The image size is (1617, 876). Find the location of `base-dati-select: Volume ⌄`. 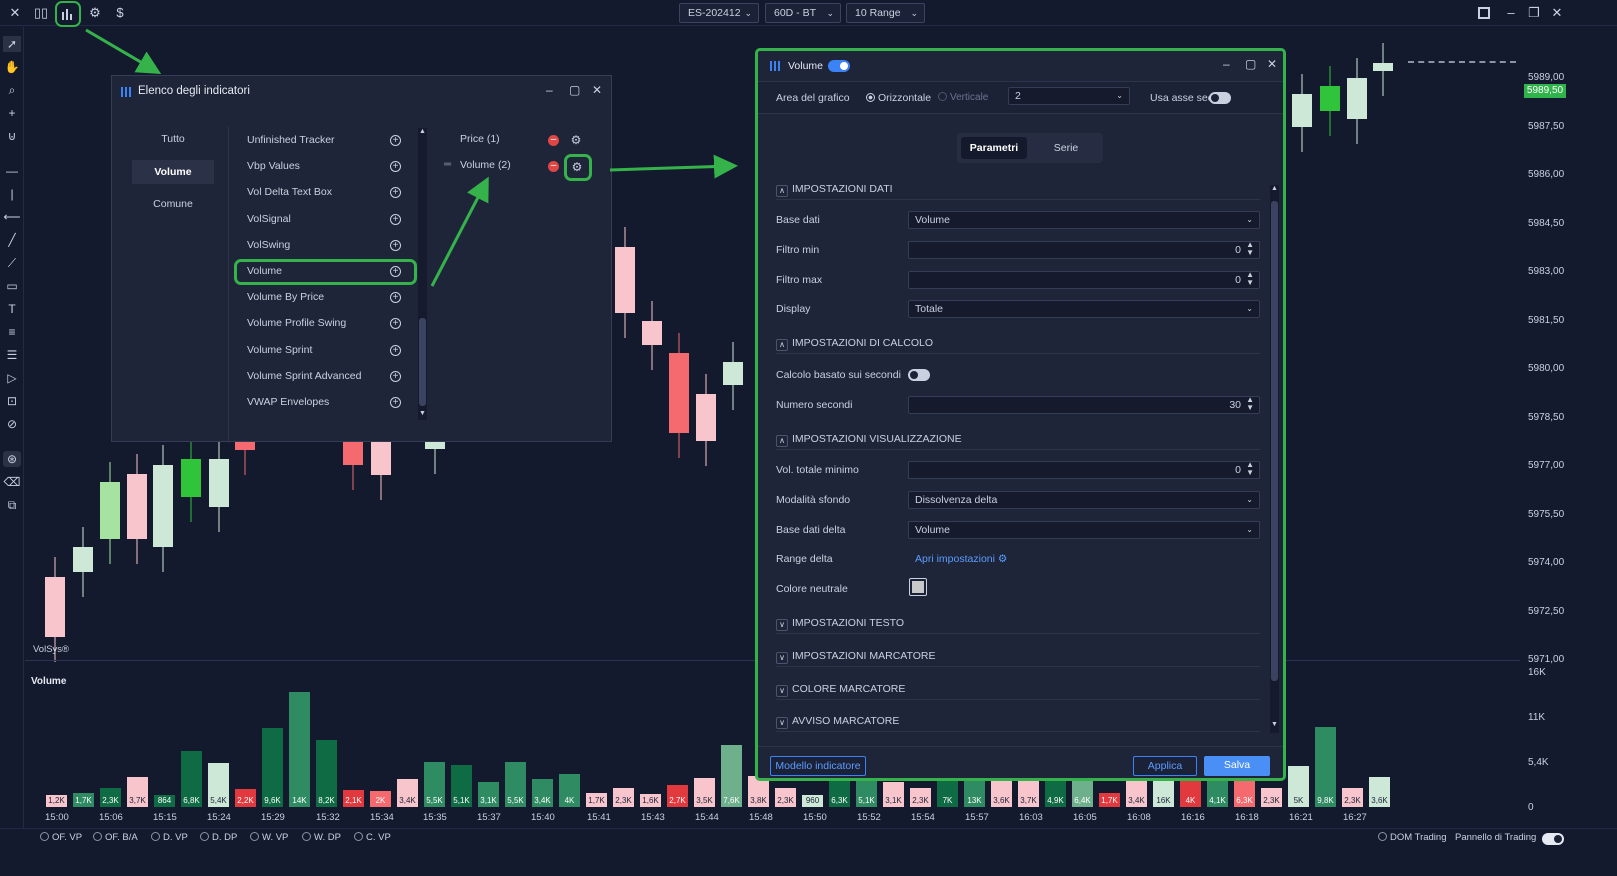

base-dati-select: Volume ⌄ is located at coordinates (1084, 220).